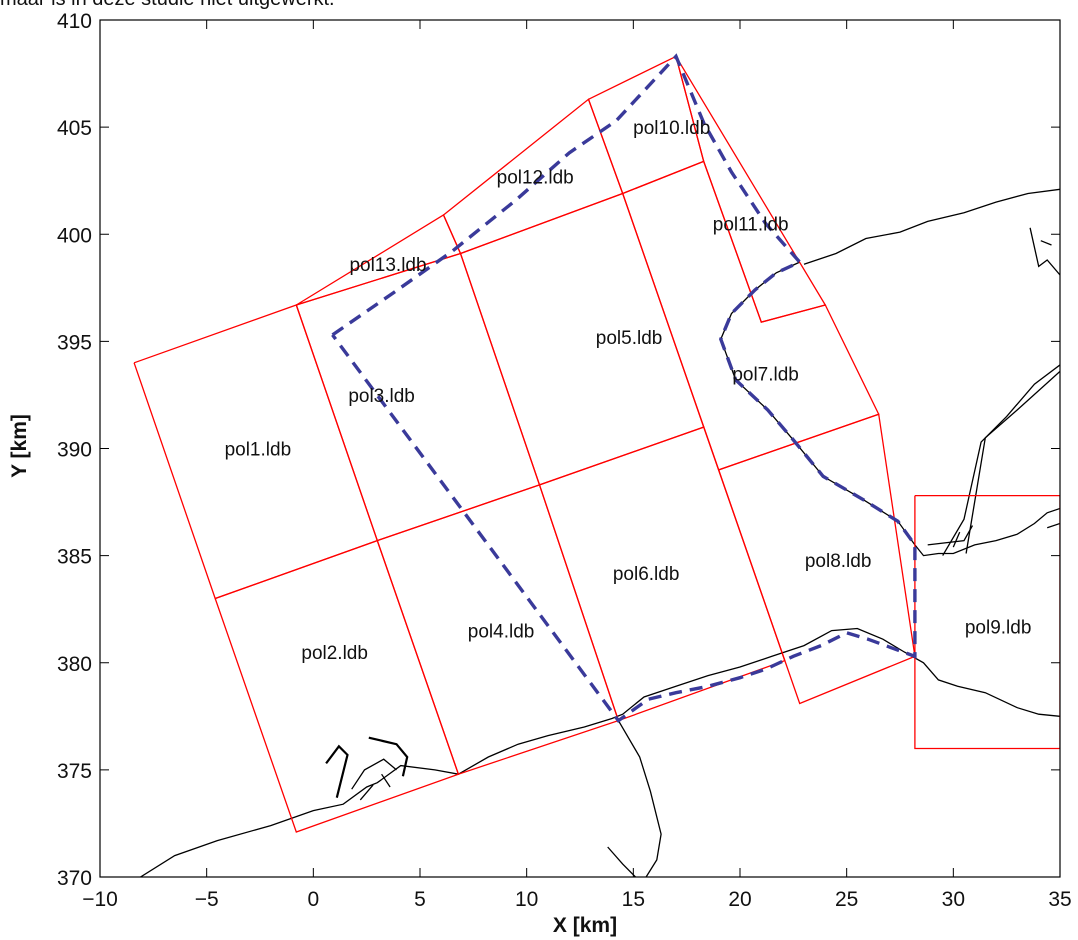 The height and width of the screenshot is (940, 1078). Describe the element at coordinates (74, 21) in the screenshot. I see `y-tick-label: 410` at that location.